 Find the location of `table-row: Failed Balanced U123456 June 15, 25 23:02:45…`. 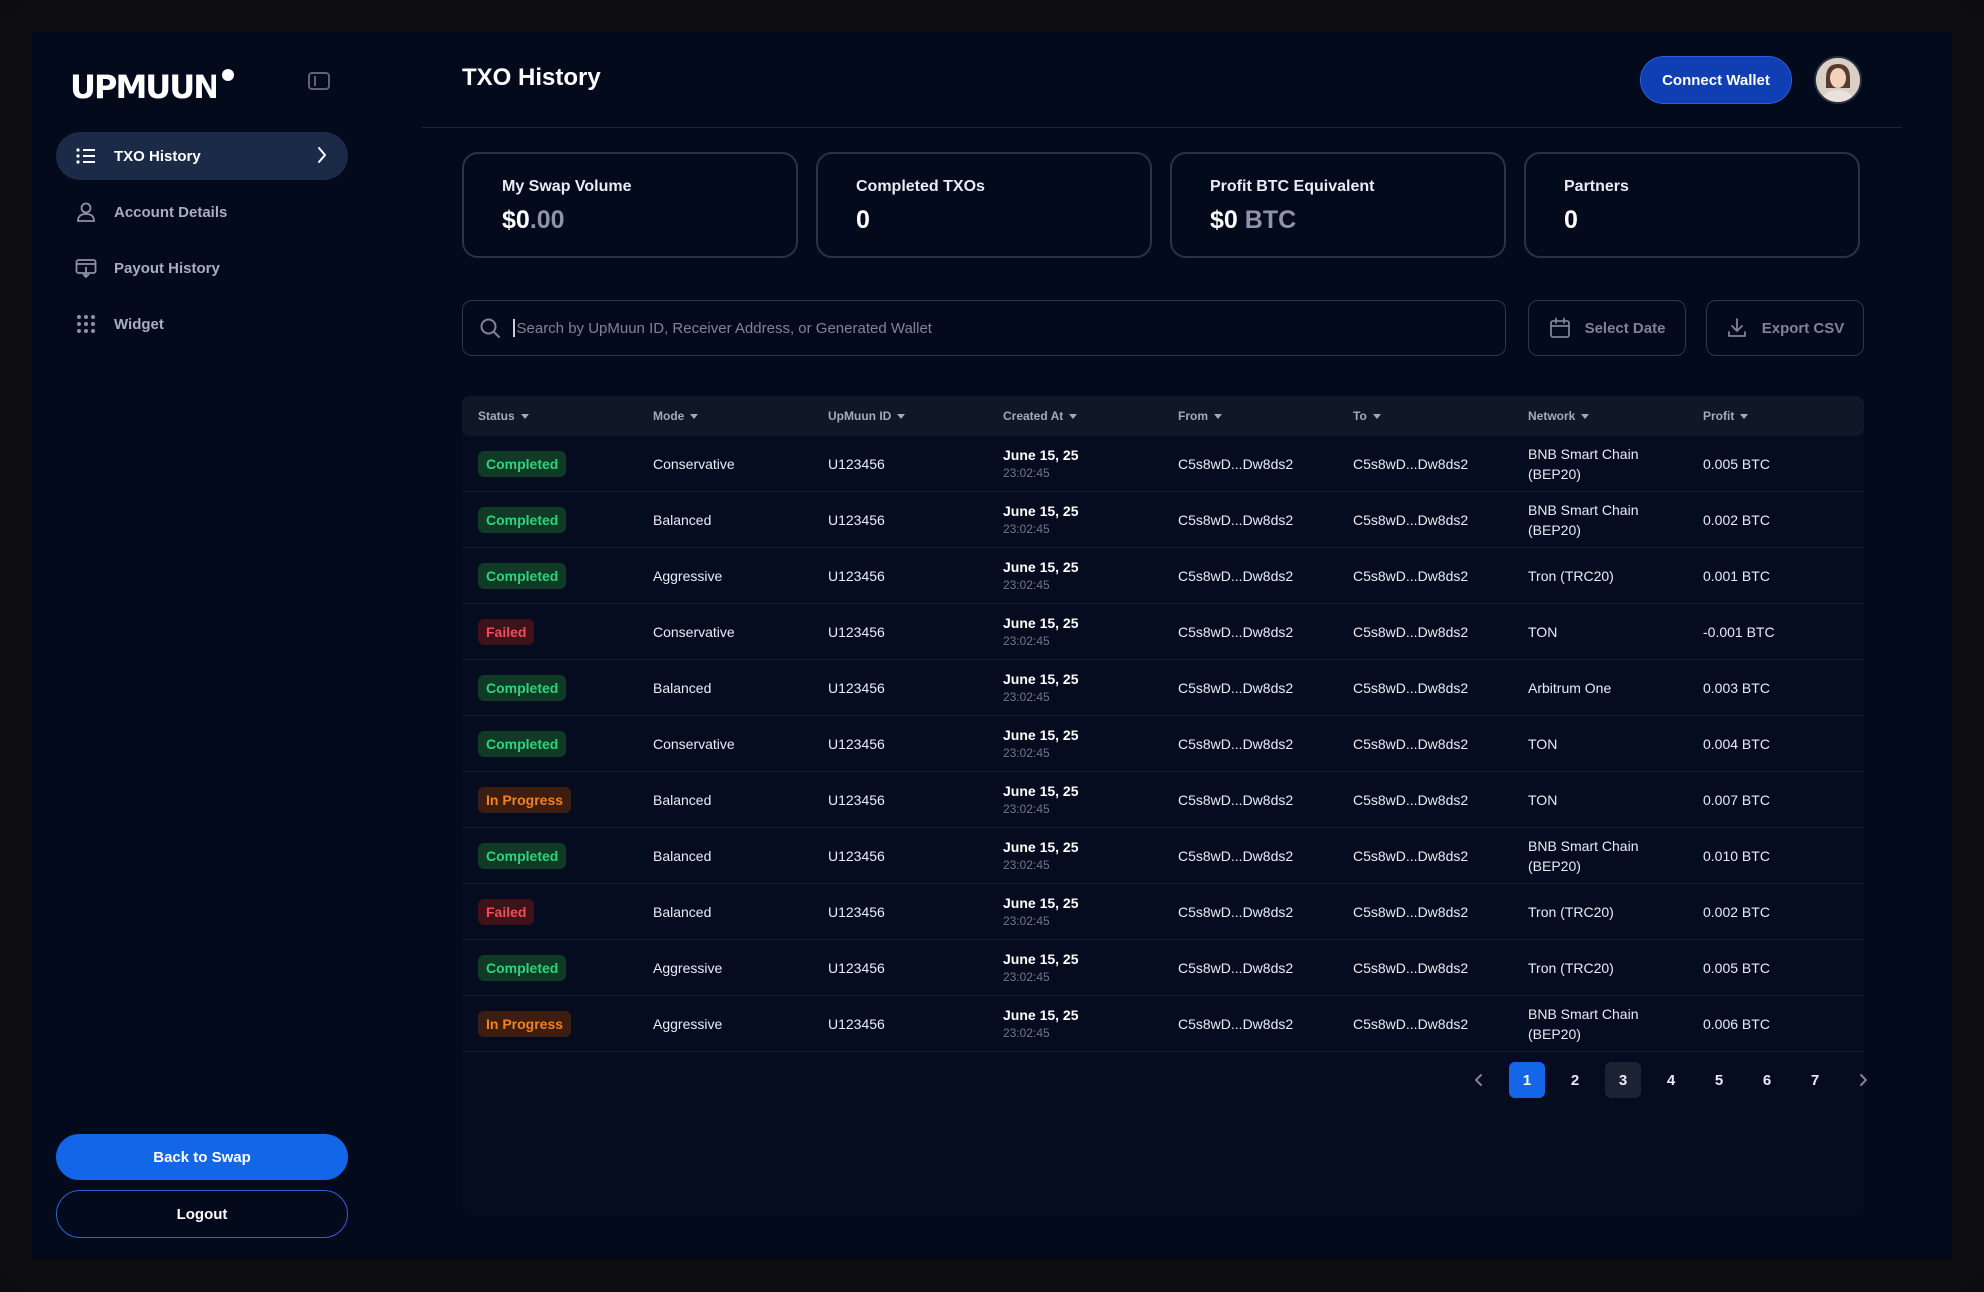

table-row: Failed Balanced U123456 June 15, 25 23:02:45… is located at coordinates (1163, 912).